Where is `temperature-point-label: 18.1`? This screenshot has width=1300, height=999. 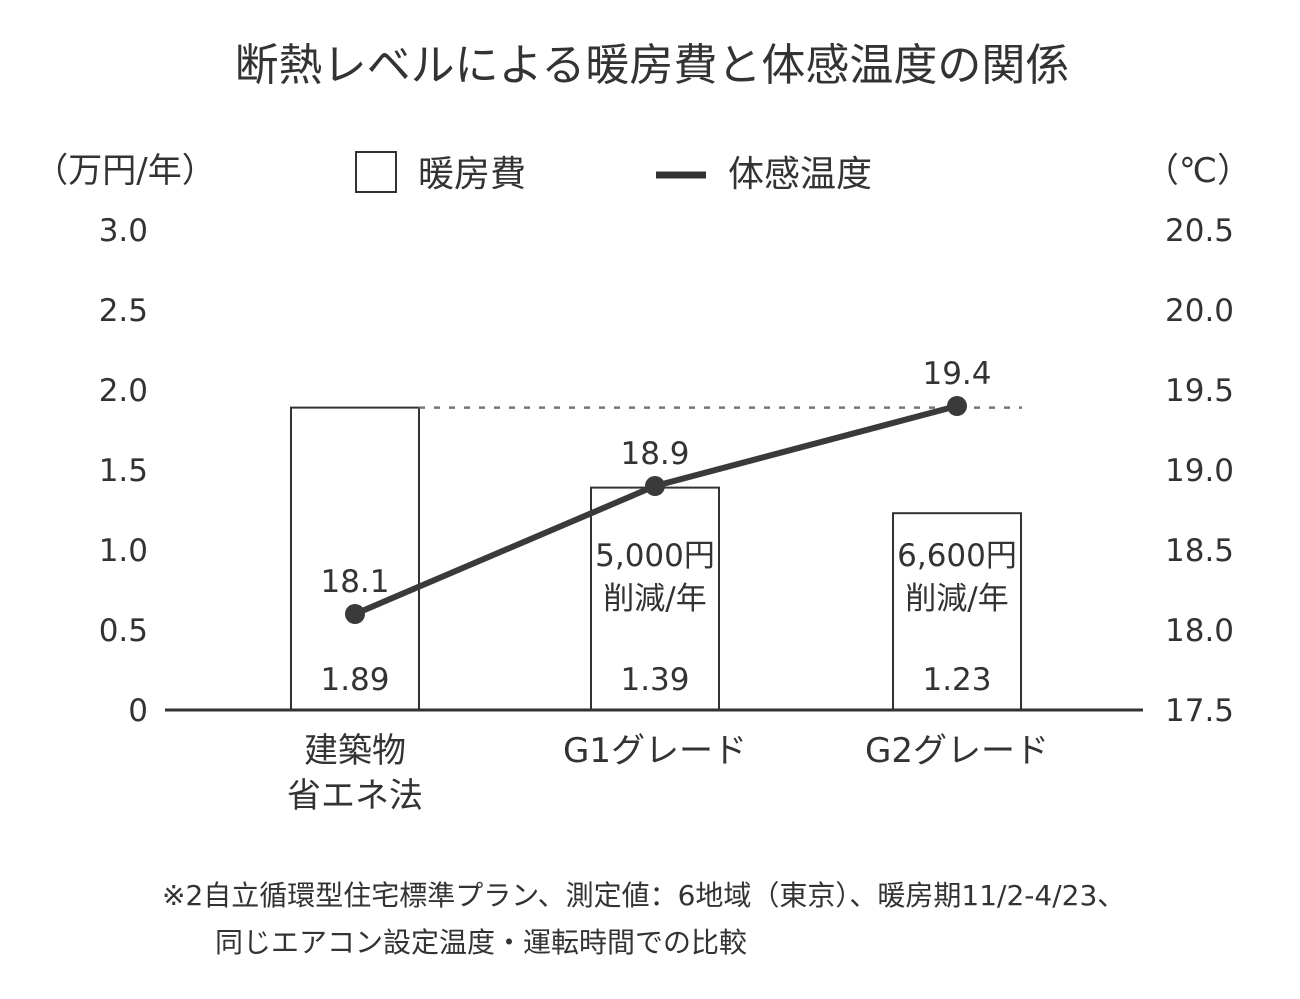 temperature-point-label: 18.1 is located at coordinates (354, 582).